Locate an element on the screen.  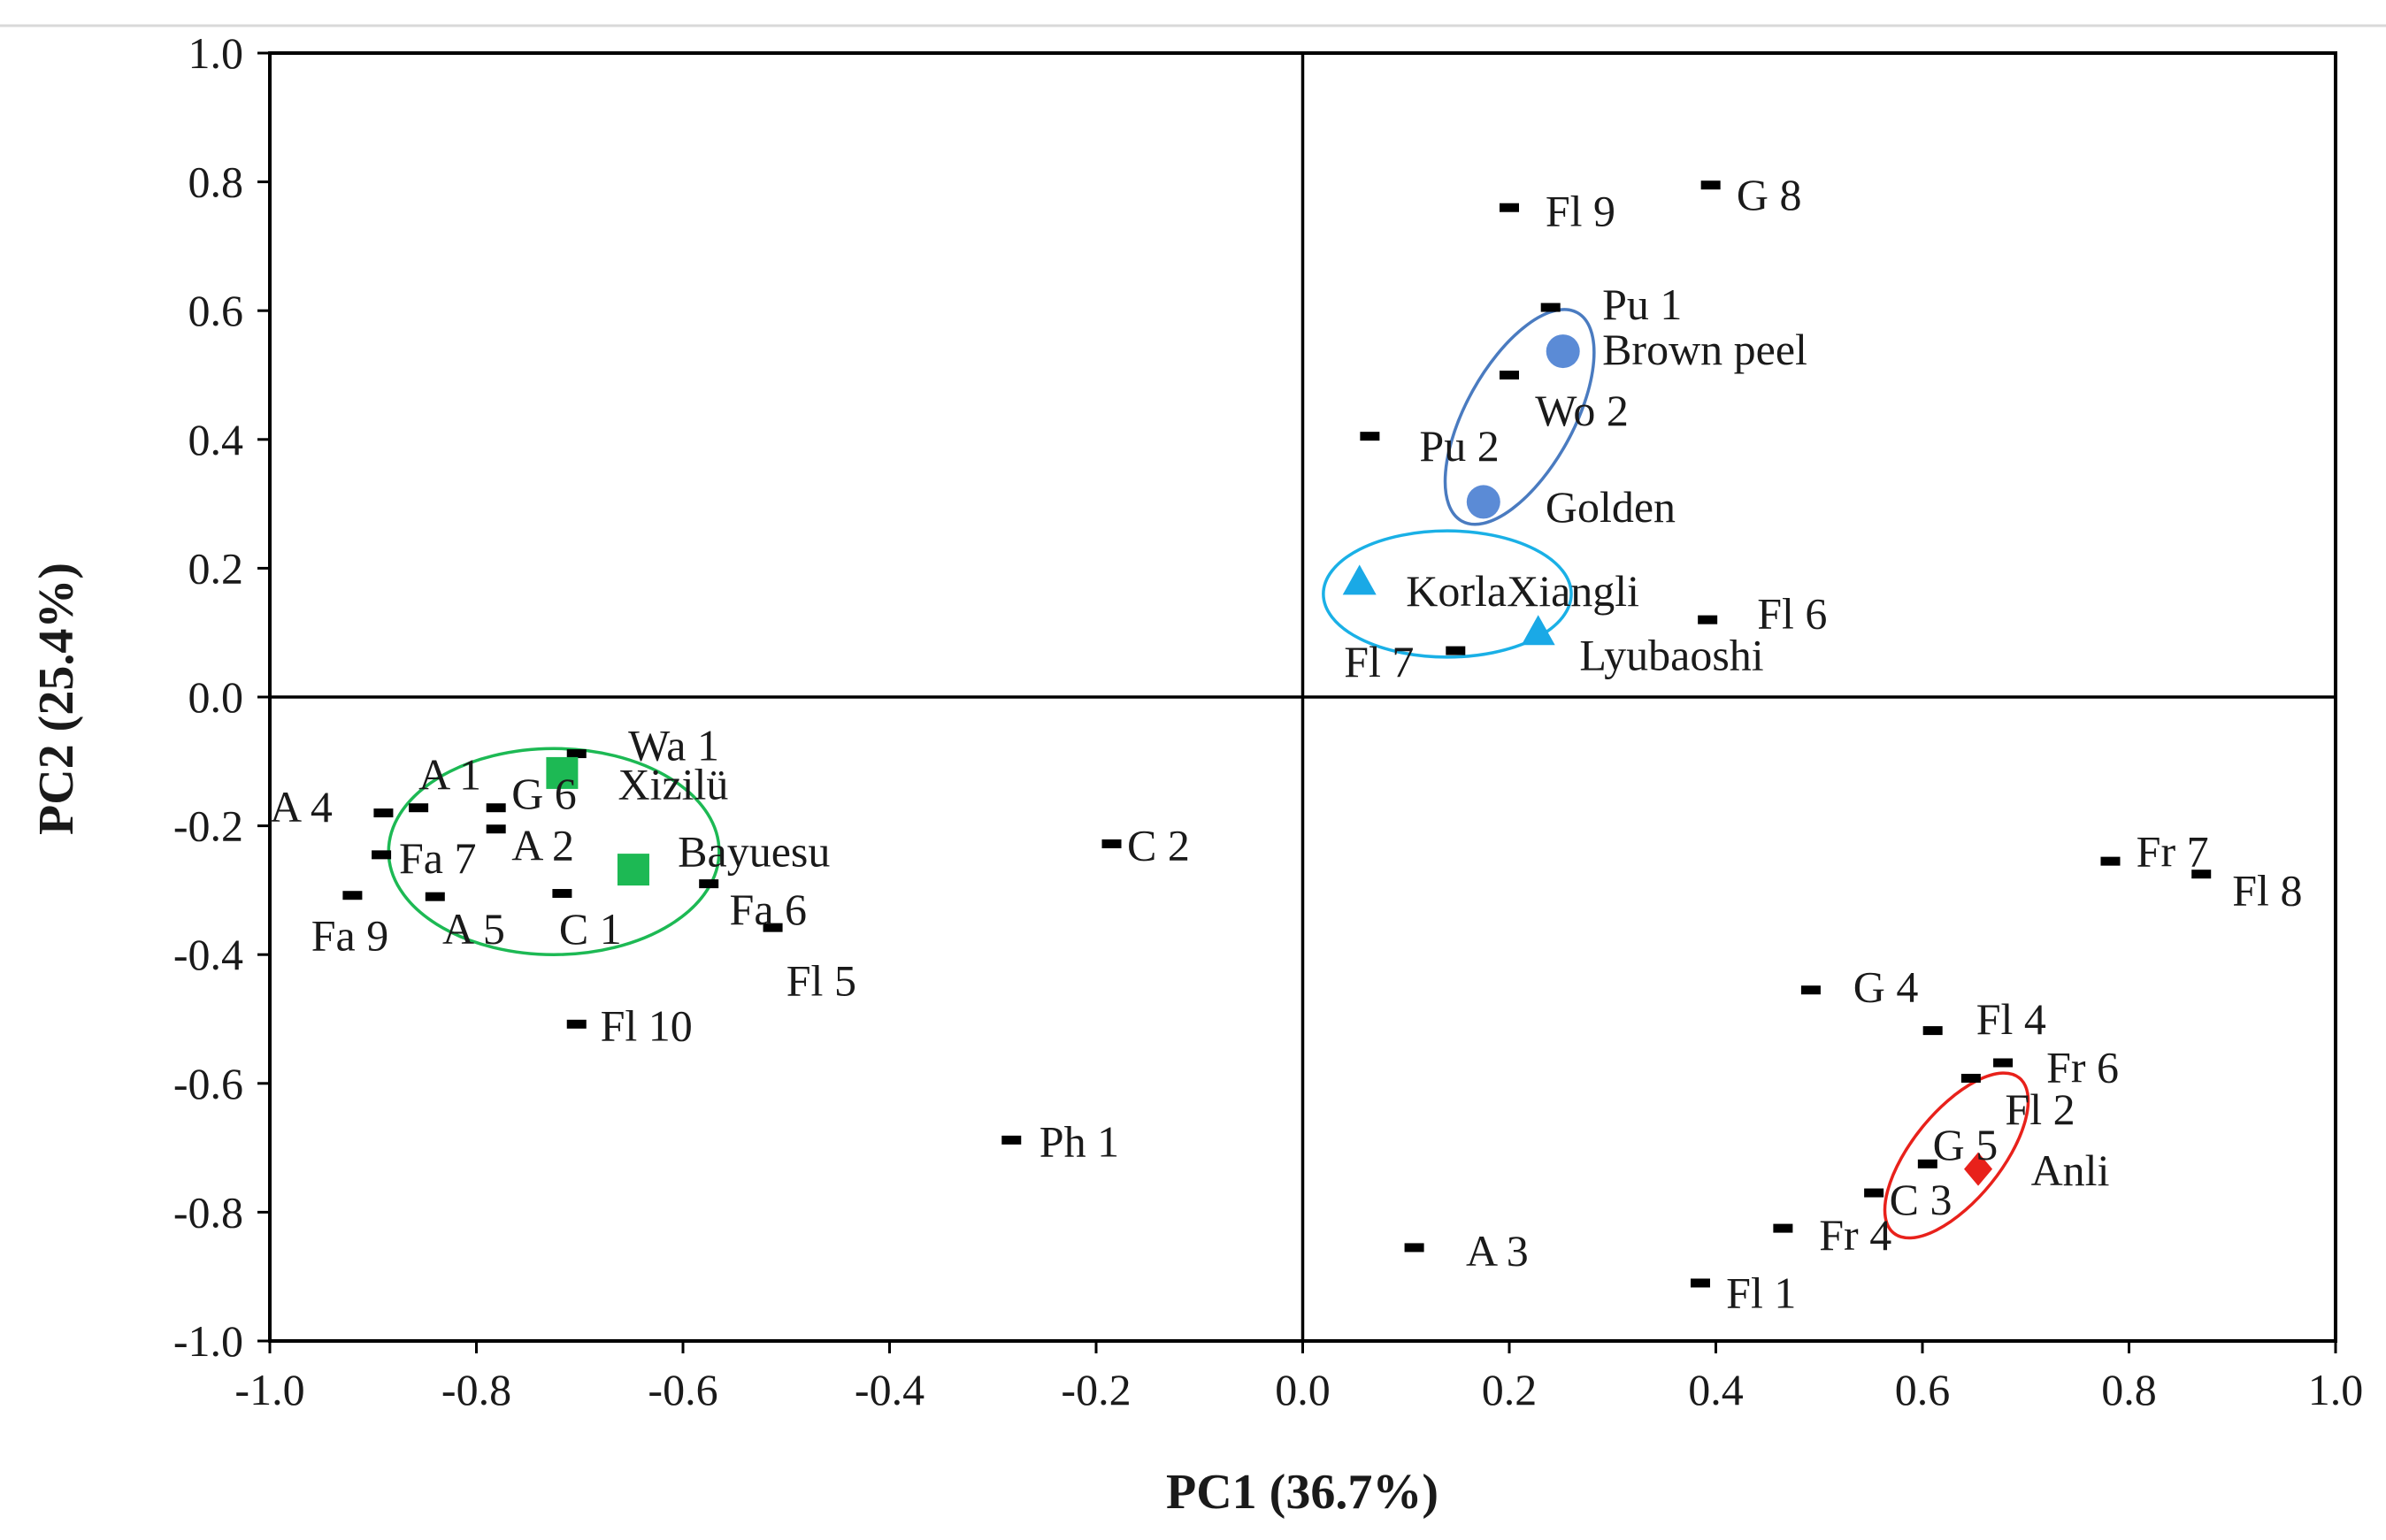
point-golden is located at coordinates (1483, 502).